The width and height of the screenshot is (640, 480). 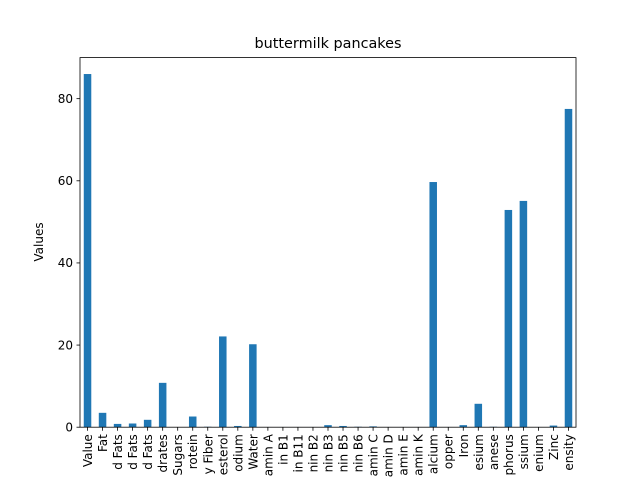 What do you see at coordinates (328, 44) in the screenshot?
I see `chart-title: buttermilk pancakes` at bounding box center [328, 44].